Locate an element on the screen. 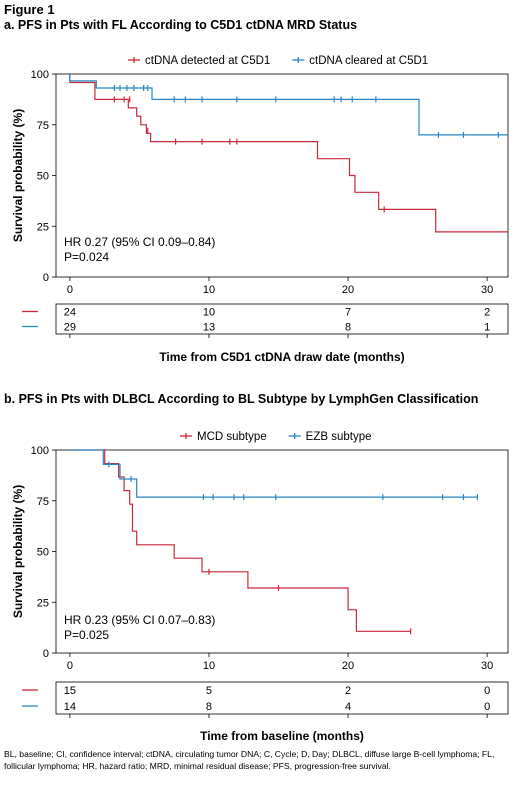  hr-annotation: HR 0.23 (95% CI 0.07–0.83) is located at coordinates (139, 620).